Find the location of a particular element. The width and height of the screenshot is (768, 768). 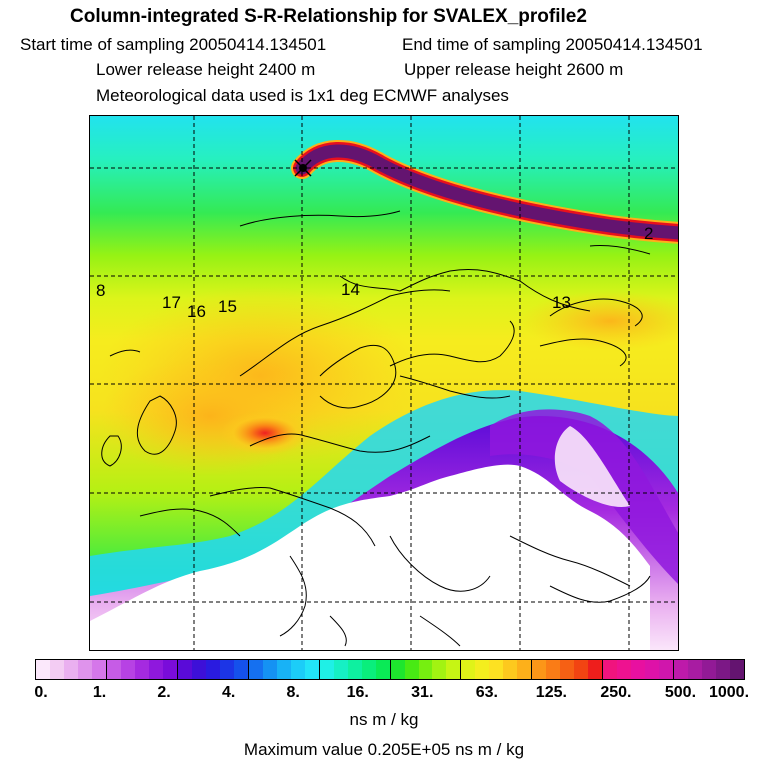

map-label-13: 13 is located at coordinates (561, 302).